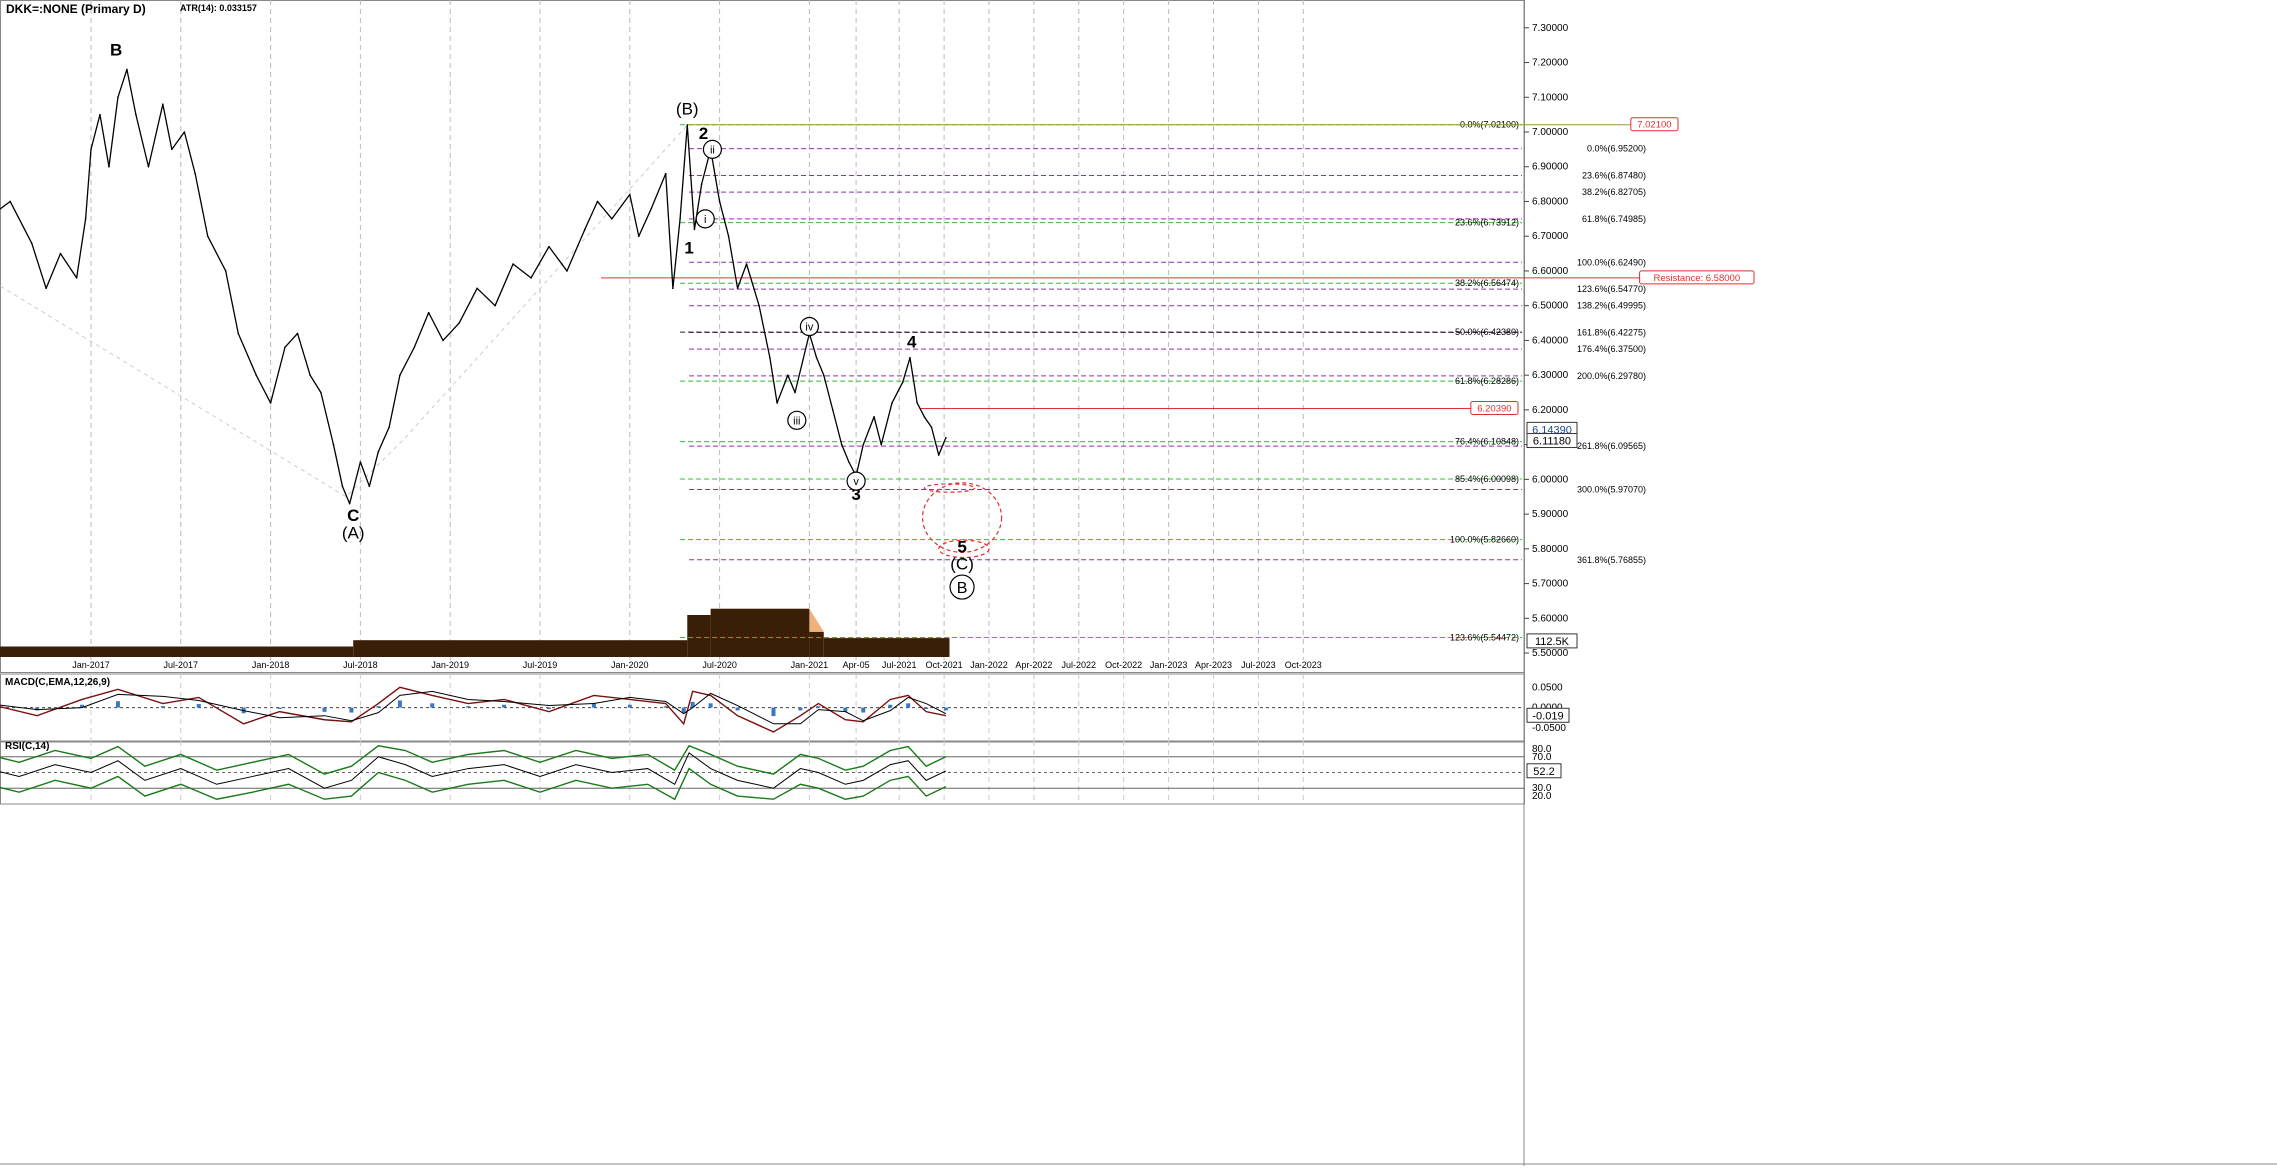 The height and width of the screenshot is (1171, 2277). I want to click on target-ellipse, so click(949, 488).